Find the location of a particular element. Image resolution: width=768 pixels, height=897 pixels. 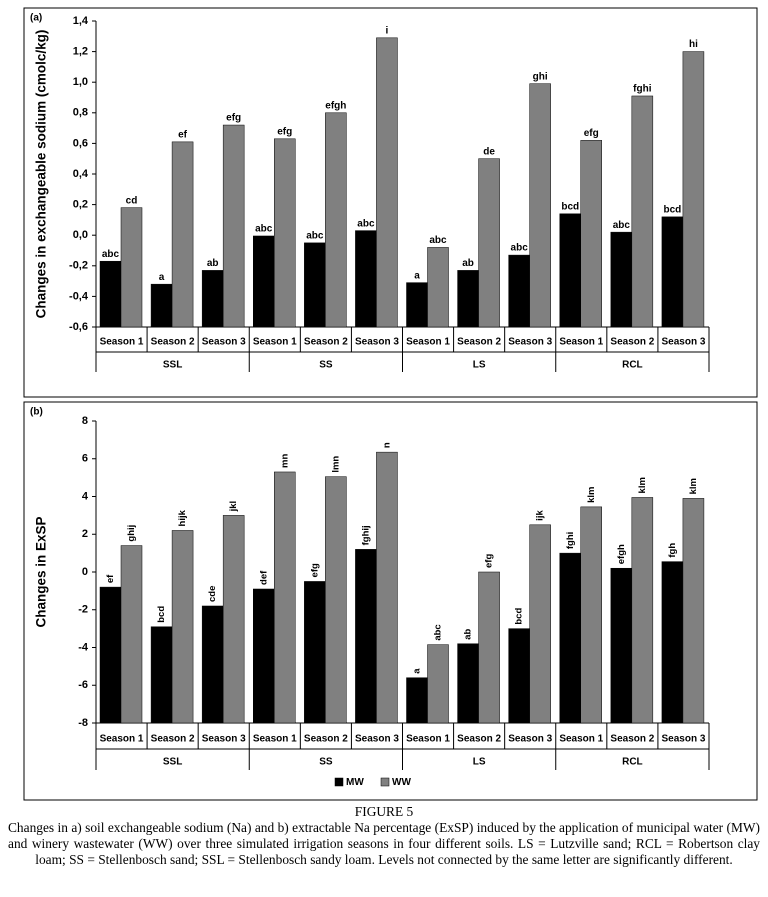

panel-title: (a) is located at coordinates (36, 18).